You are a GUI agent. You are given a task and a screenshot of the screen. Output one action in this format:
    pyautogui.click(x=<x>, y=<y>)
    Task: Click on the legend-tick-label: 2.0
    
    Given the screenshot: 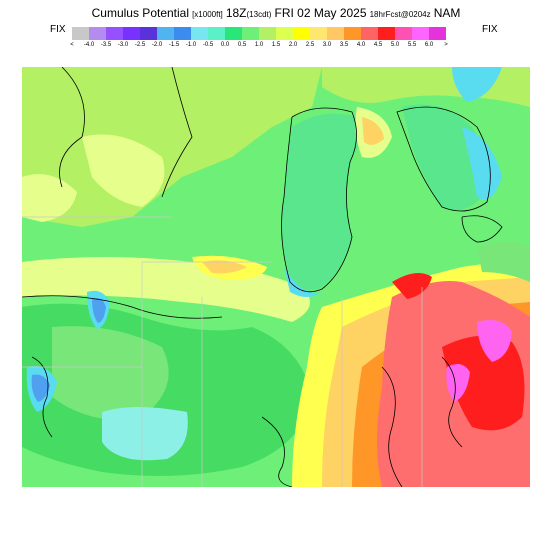 What is the action you would take?
    pyautogui.click(x=293, y=45)
    